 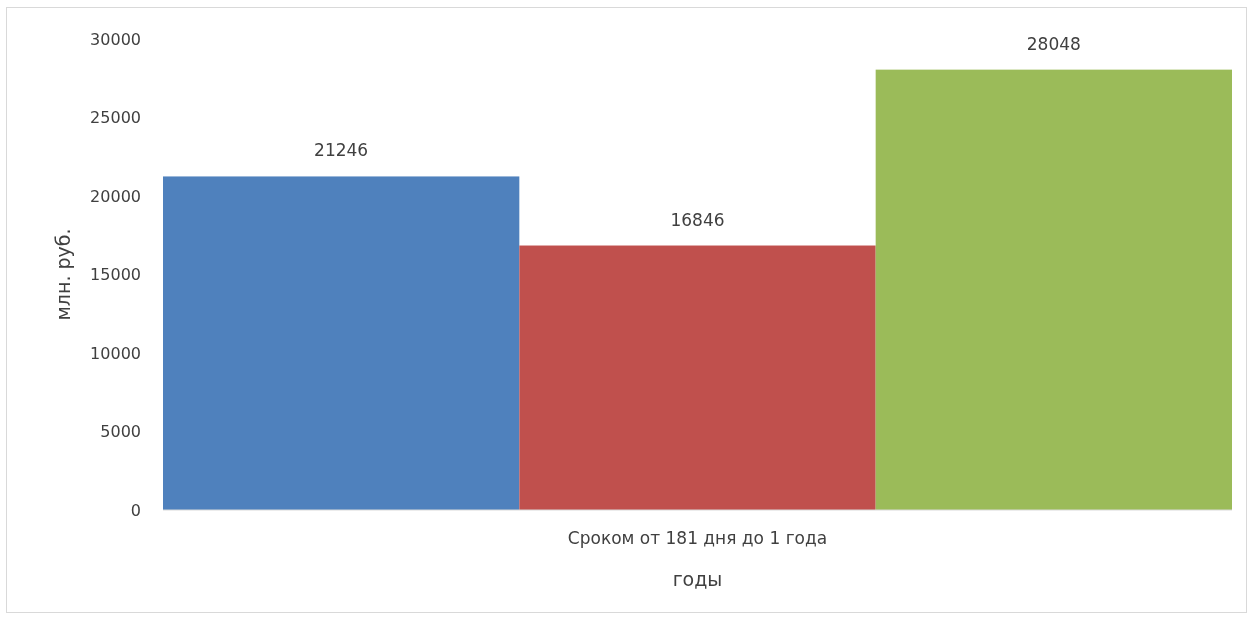 I want to click on data-label: 21246, so click(x=341, y=150).